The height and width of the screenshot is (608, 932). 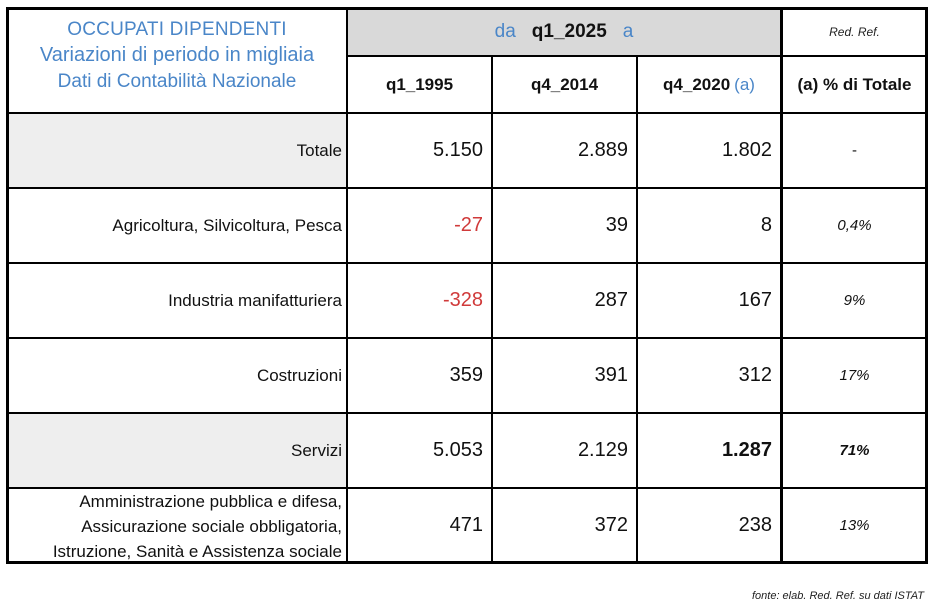 I want to click on column-header-q4-2014: q4_2014, so click(x=565, y=85).